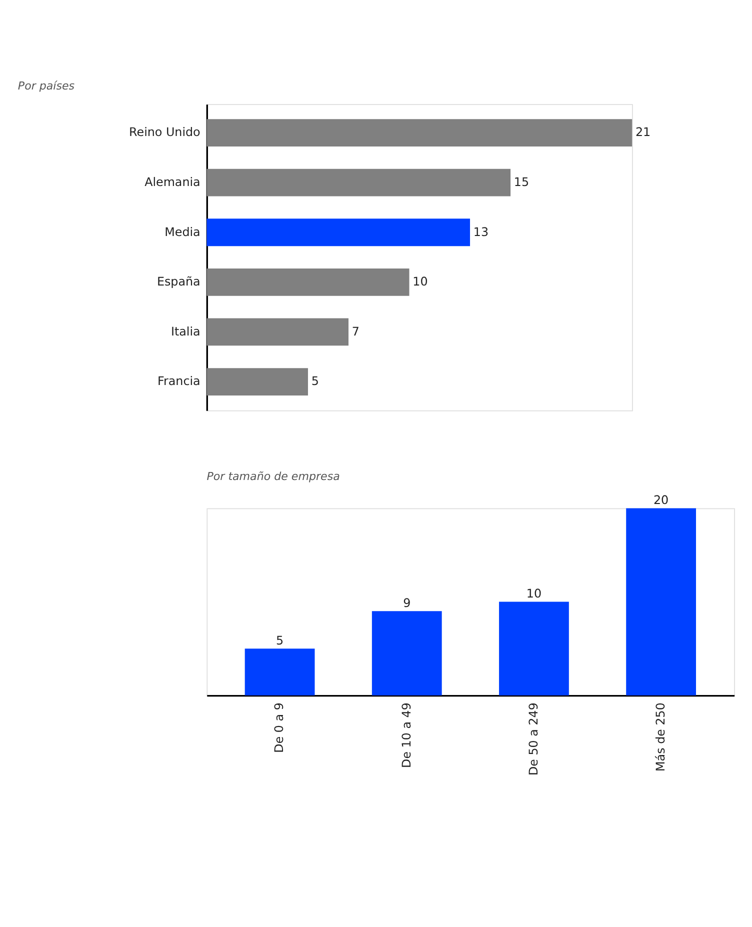  Describe the element at coordinates (660, 737) in the screenshot. I see `x-tick-label: Más de 250` at that location.